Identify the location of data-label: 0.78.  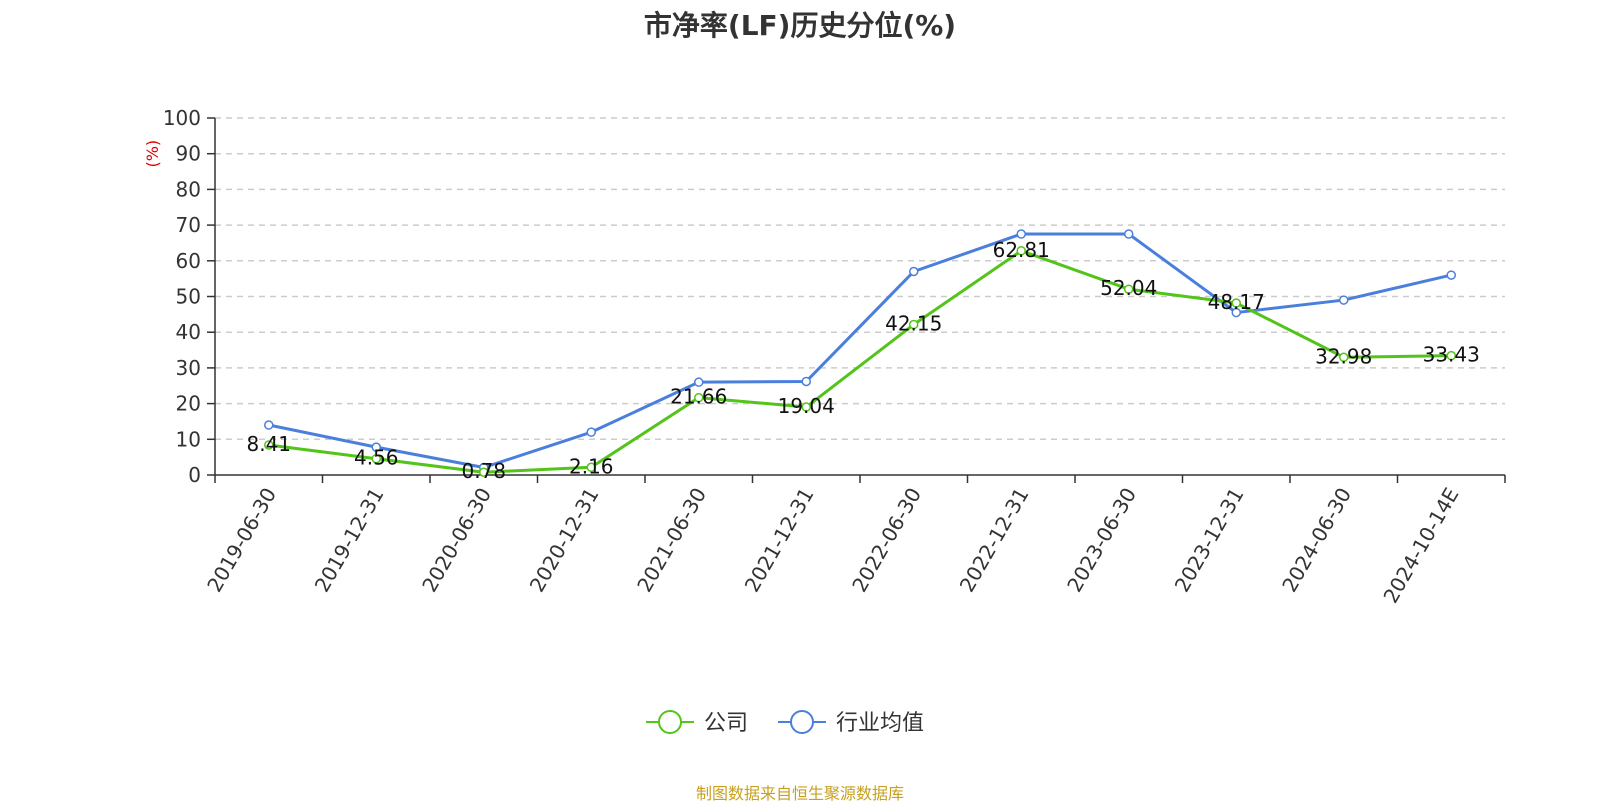
(483, 471).